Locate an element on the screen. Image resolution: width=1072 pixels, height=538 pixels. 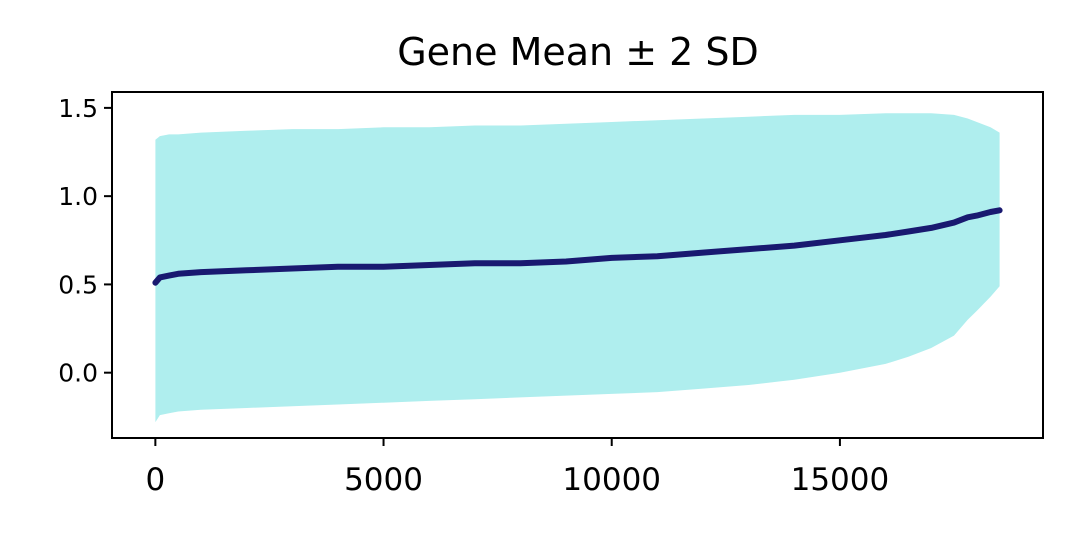
y-tick-label: 0.5 is located at coordinates (78, 284).